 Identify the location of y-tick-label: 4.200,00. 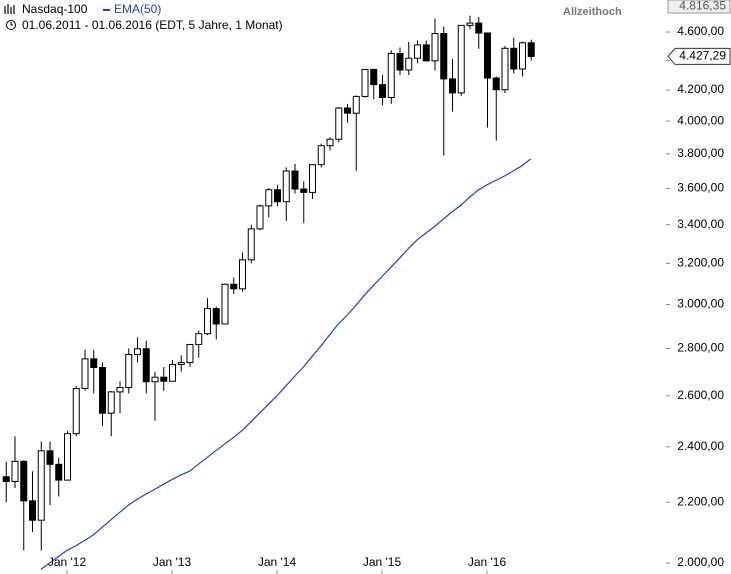
(700, 89).